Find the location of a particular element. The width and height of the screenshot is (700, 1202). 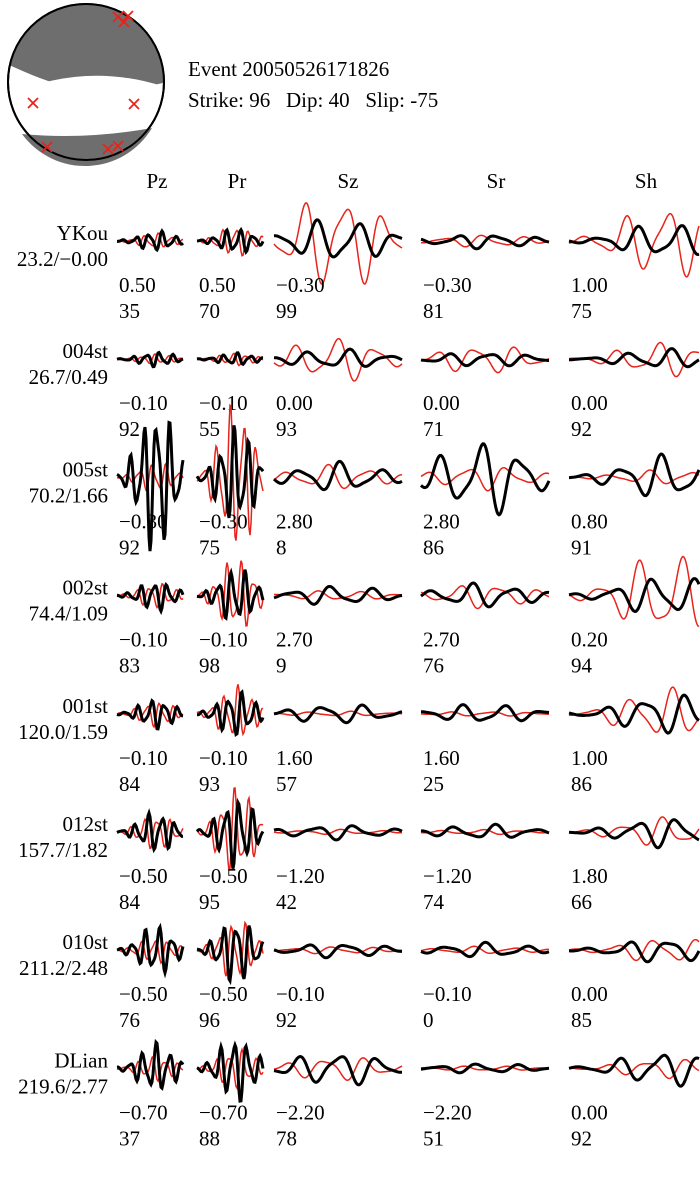

time-shift-label: 2.80 is located at coordinates (294, 521).